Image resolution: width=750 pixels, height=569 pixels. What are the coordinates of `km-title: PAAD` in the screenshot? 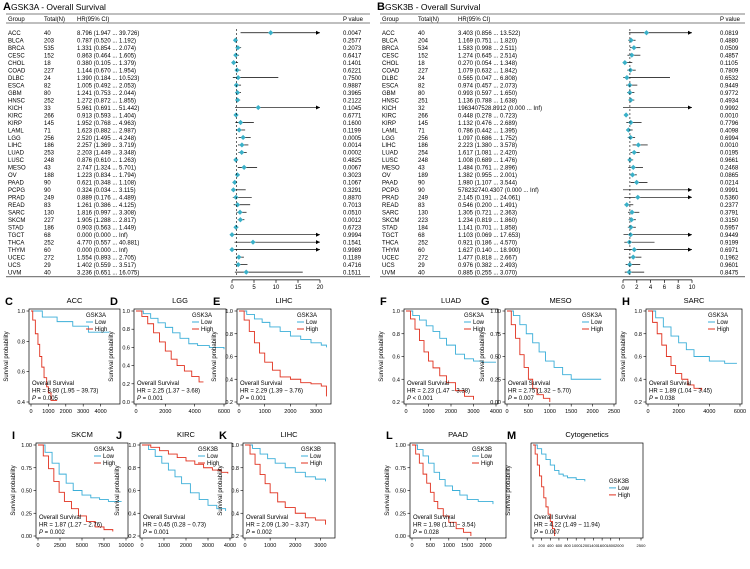 It's located at (458, 434).